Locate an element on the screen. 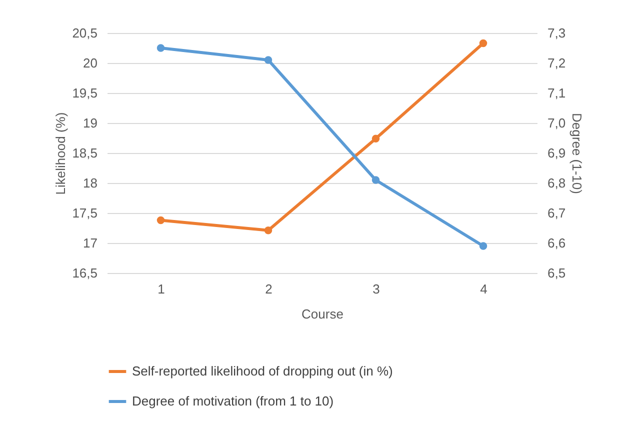  y-tick-label: 20 is located at coordinates (90, 63).